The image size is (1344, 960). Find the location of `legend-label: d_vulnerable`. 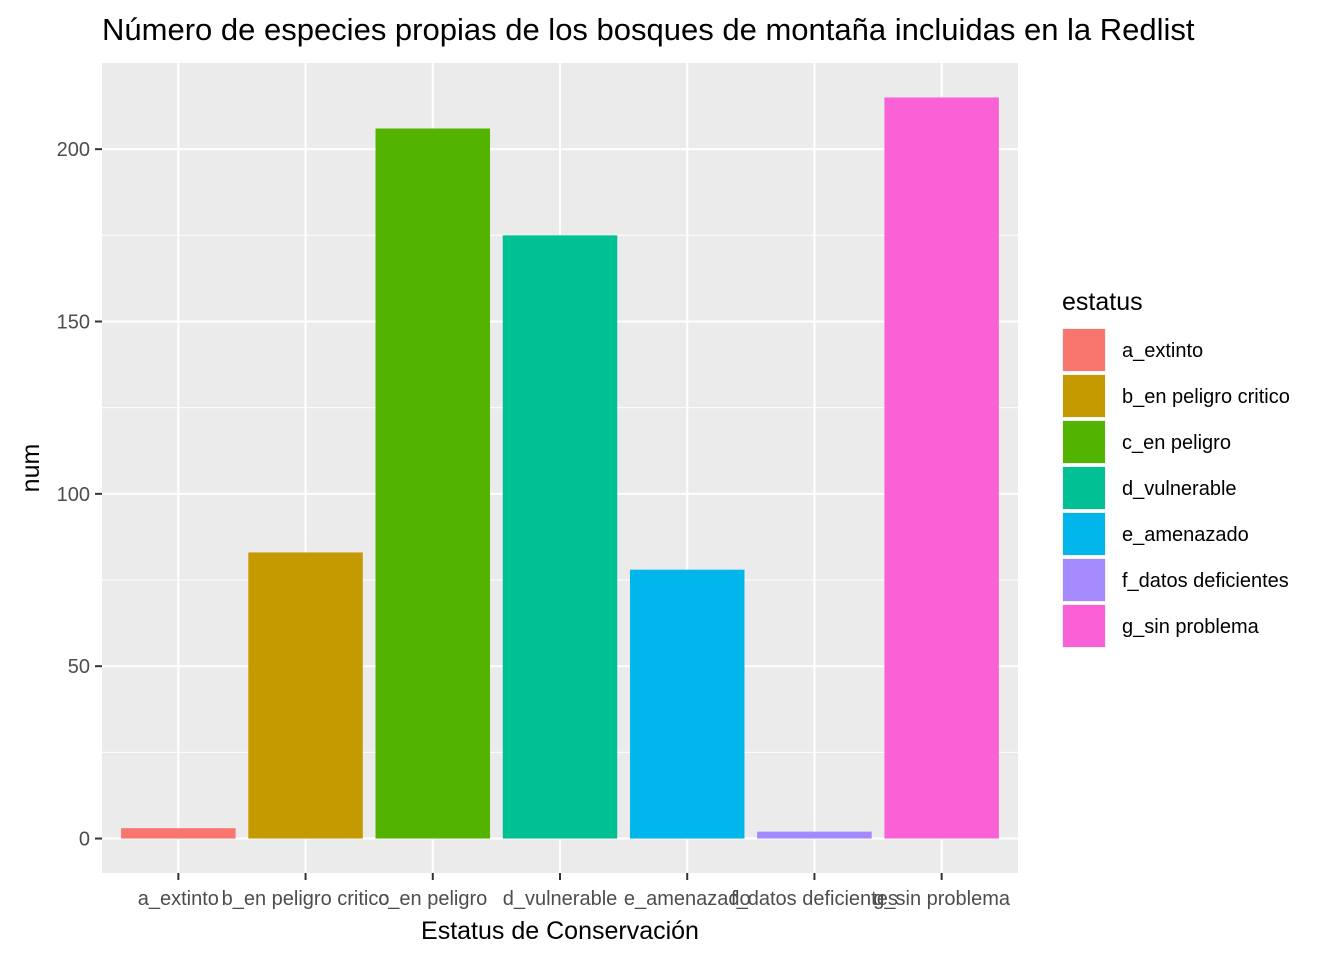

legend-label: d_vulnerable is located at coordinates (1179, 489).